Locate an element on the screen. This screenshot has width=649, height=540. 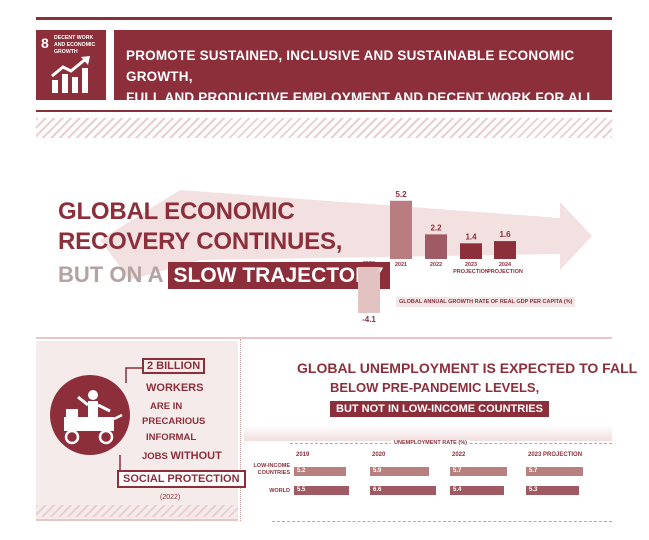
header-underline is located at coordinates (324, 111).